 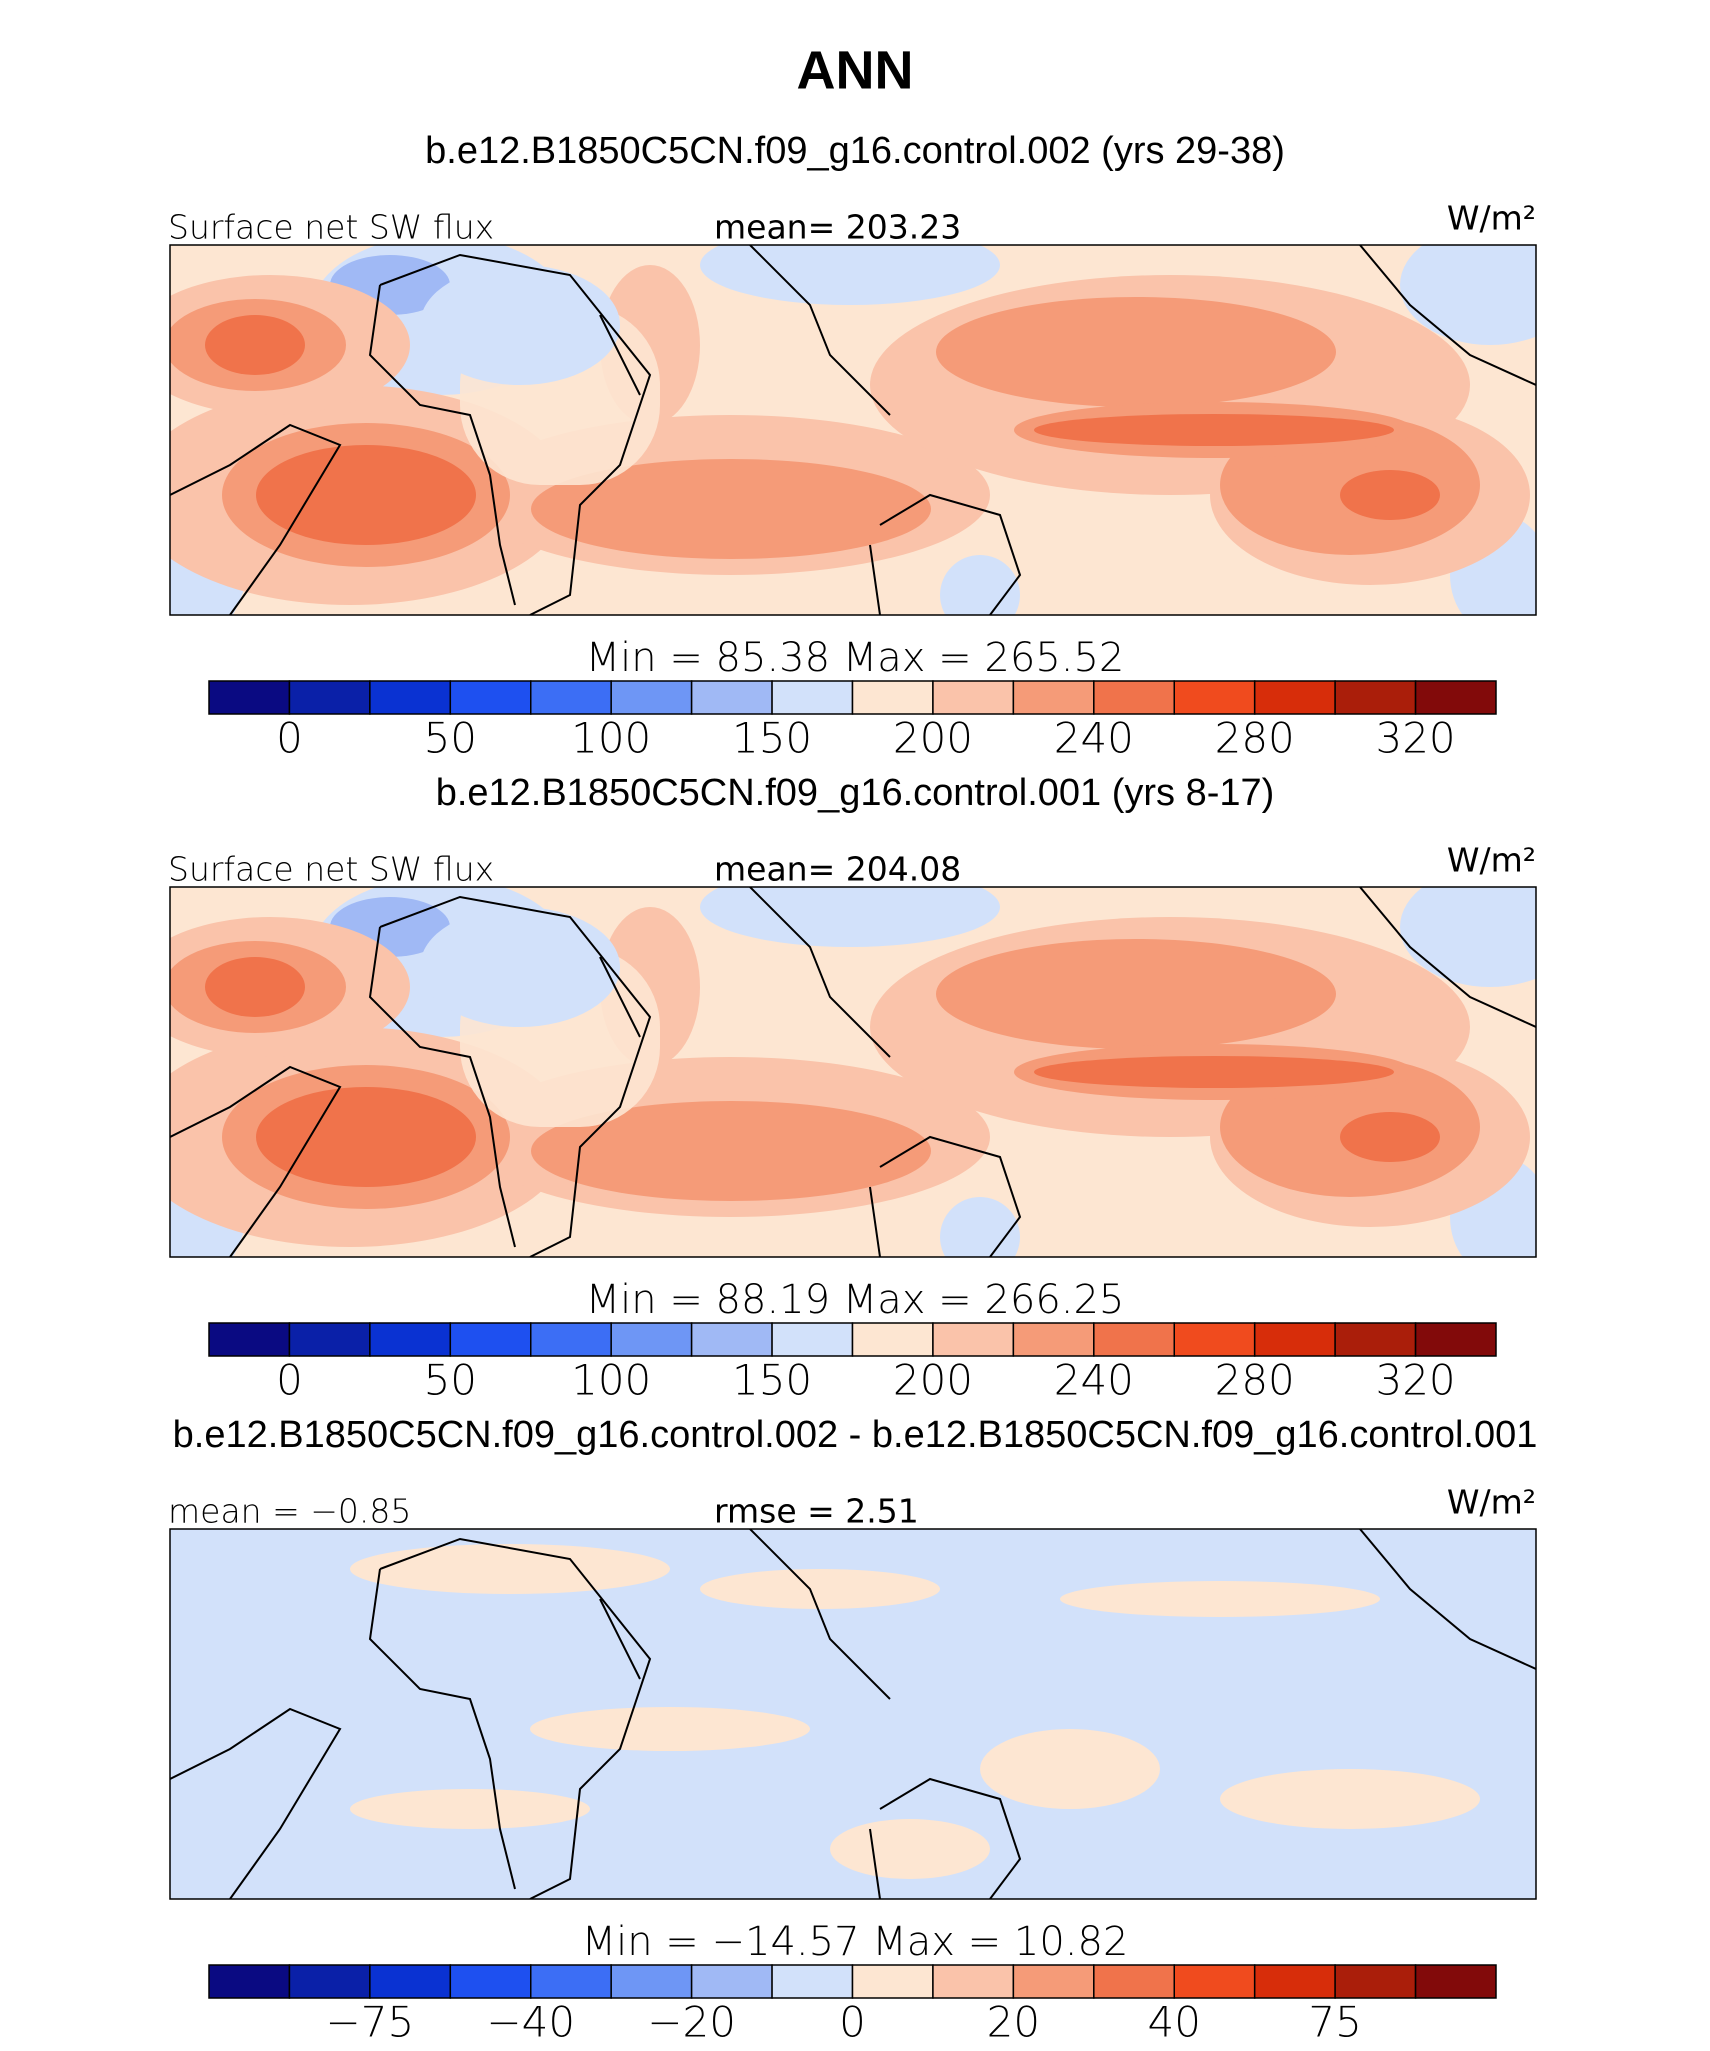 What do you see at coordinates (530, 2022) in the screenshot?
I see `colorbar-tick-label: −40` at bounding box center [530, 2022].